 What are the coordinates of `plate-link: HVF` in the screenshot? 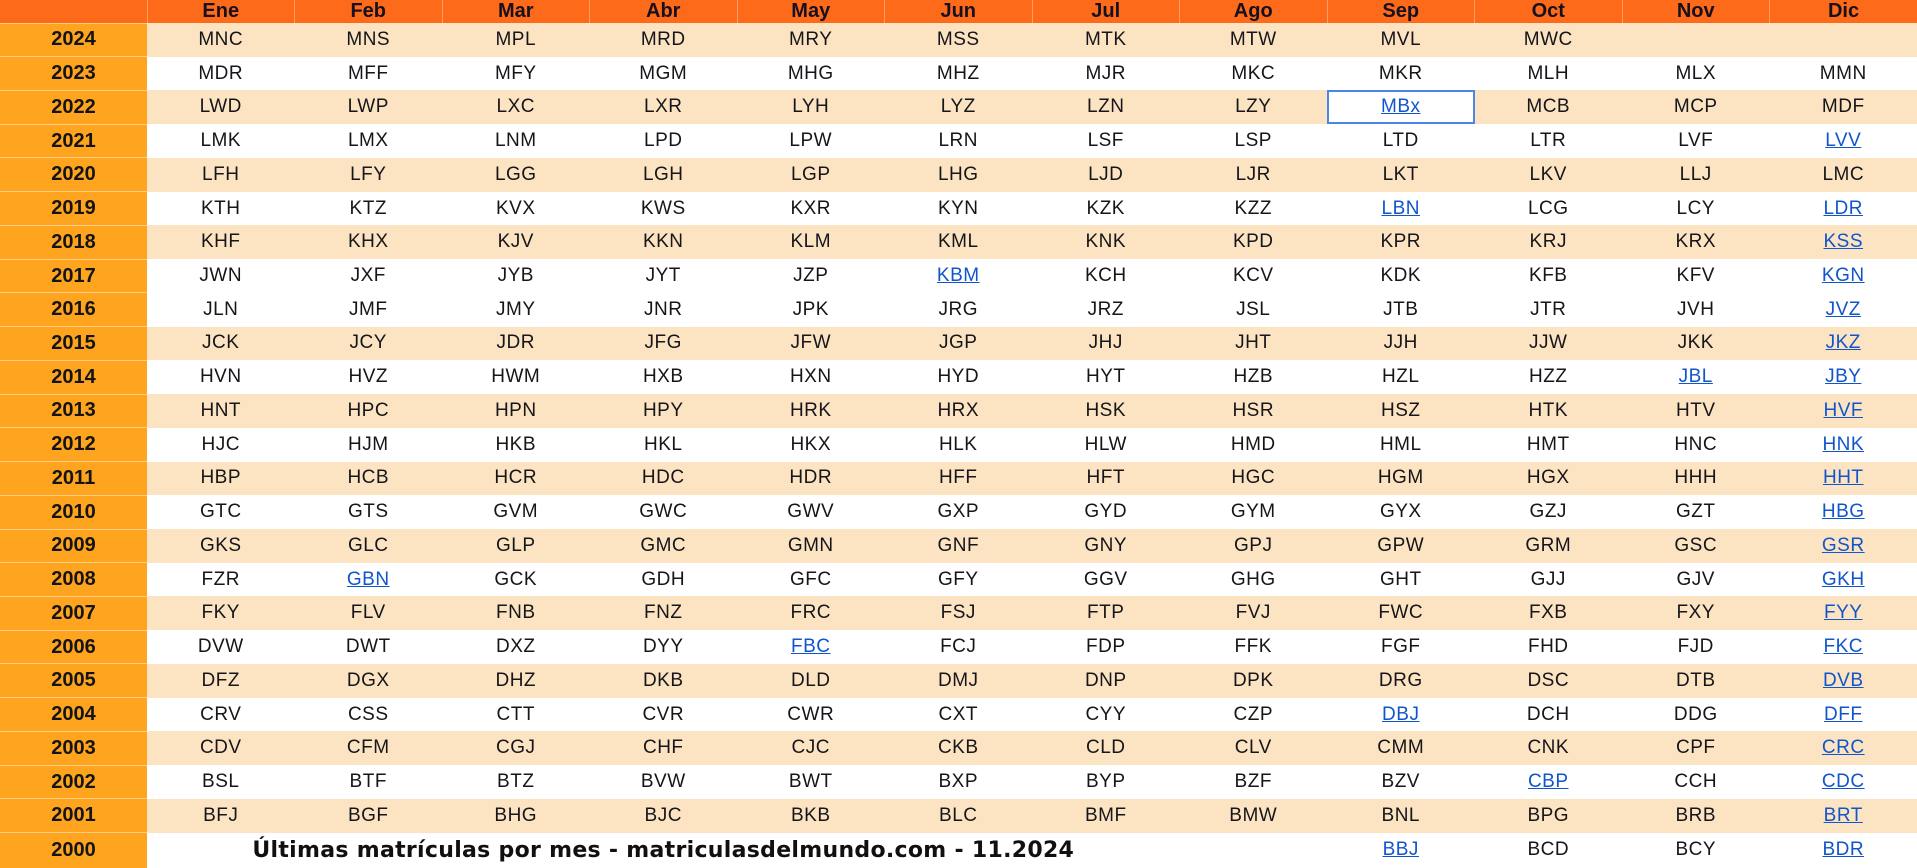 It's located at (1843, 410).